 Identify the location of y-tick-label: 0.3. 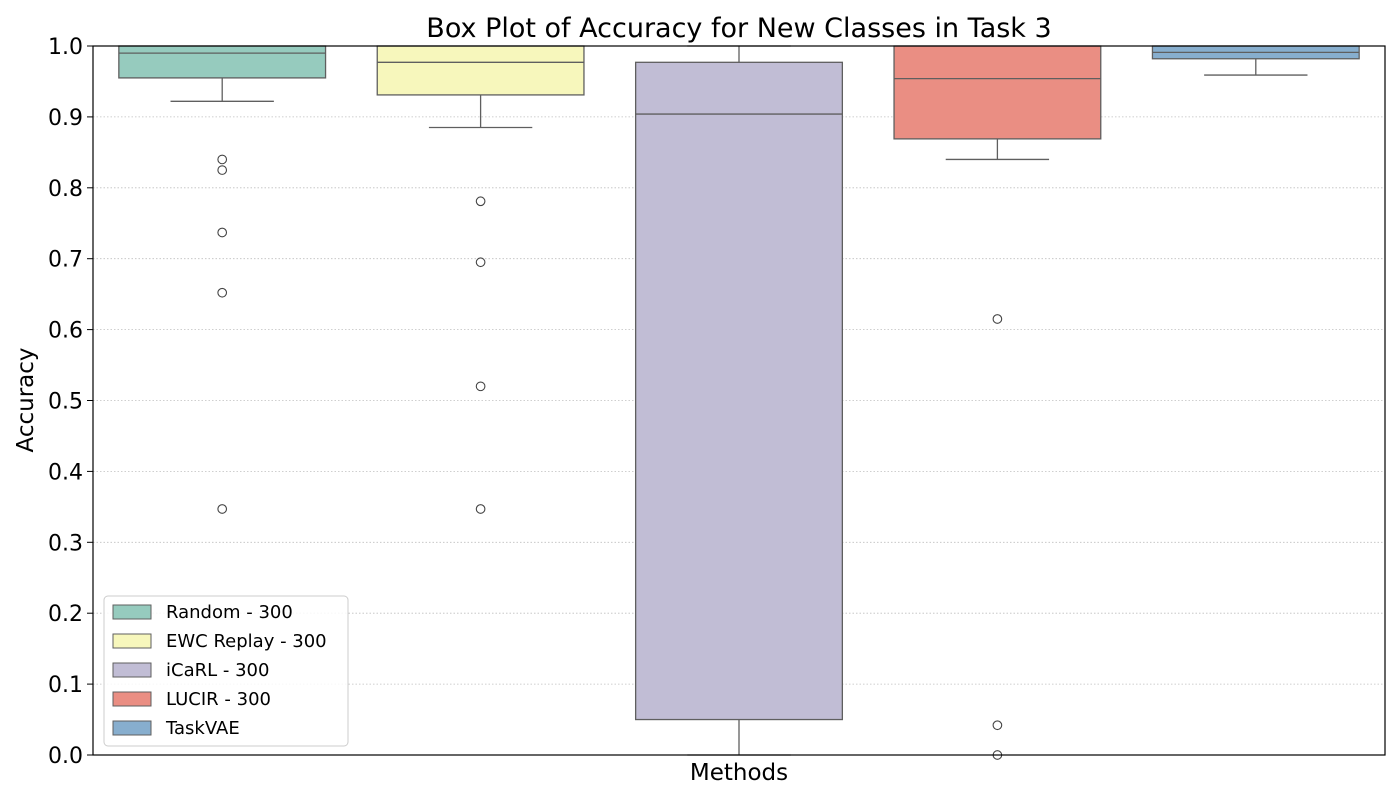
(65, 543).